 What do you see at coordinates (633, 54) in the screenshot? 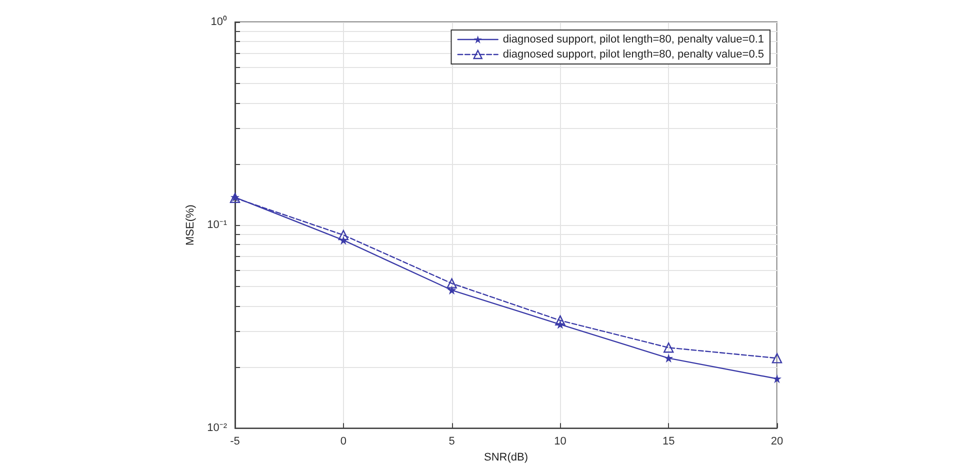
I see `legend-label: diagnosed support, pilot length=80, penalty value=0.5` at bounding box center [633, 54].